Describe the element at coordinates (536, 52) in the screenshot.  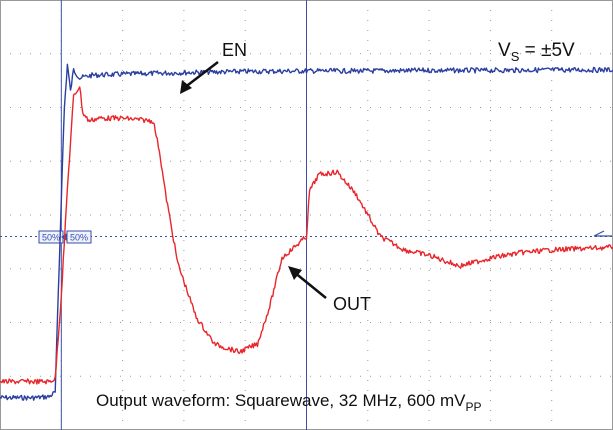
I see `supply-voltage-label: VS = ±5V` at that location.